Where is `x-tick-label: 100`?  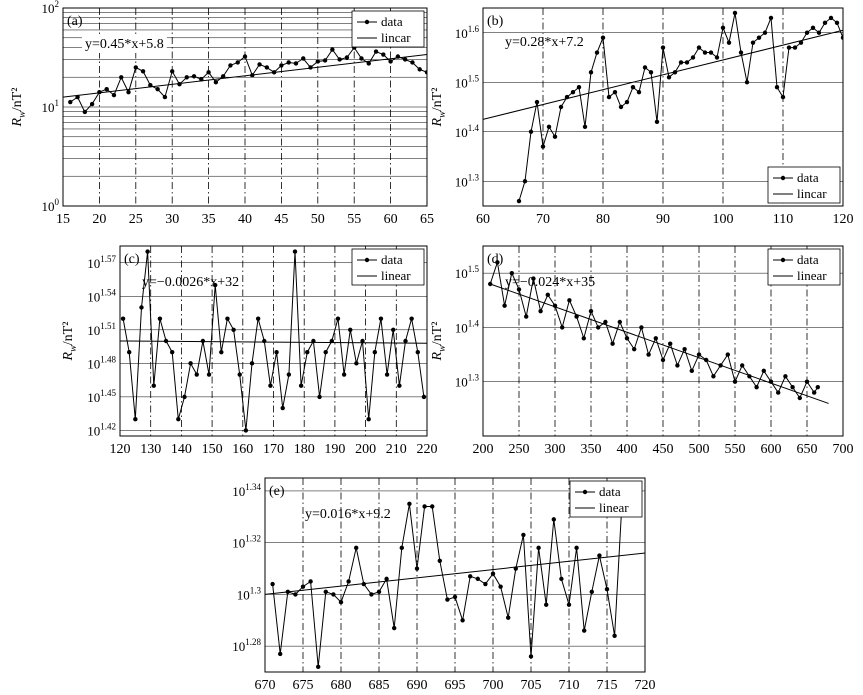 x-tick-label: 100 is located at coordinates (723, 219).